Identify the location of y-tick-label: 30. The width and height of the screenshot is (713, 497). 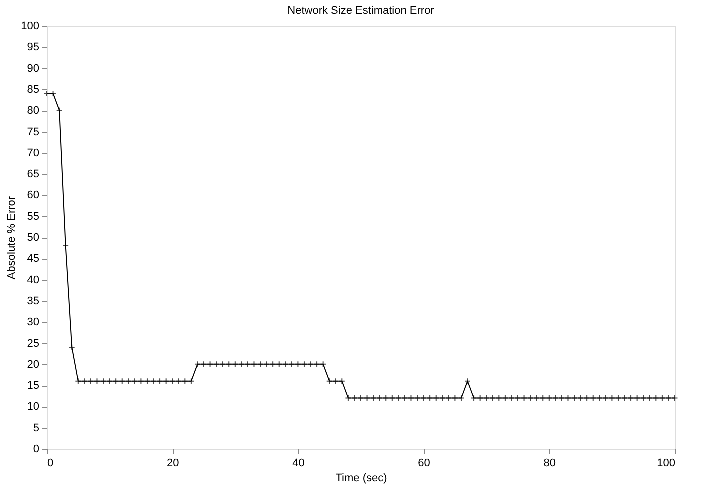
(33, 322).